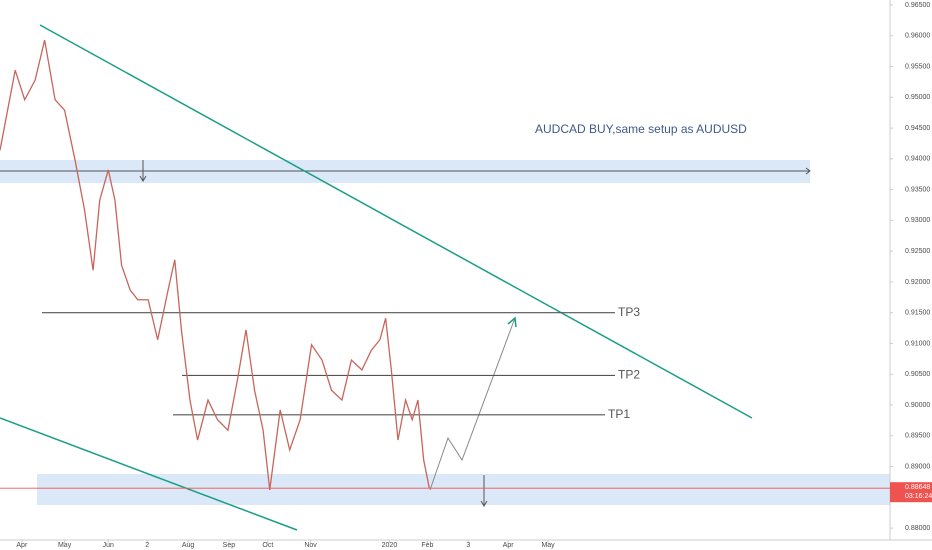 The image size is (932, 550). Describe the element at coordinates (512, 322) in the screenshot. I see `arrow-head` at that location.